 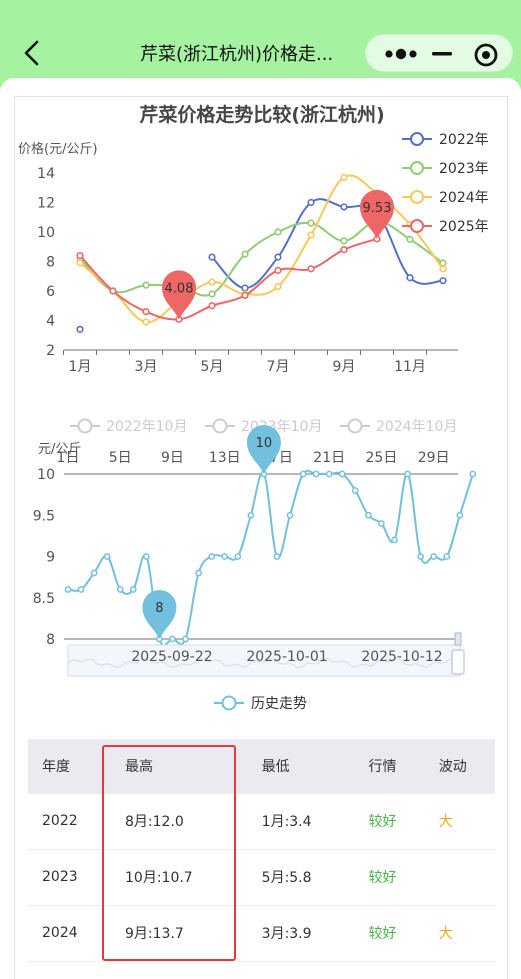 I want to click on x-tick-label: 29日, so click(x=434, y=458).